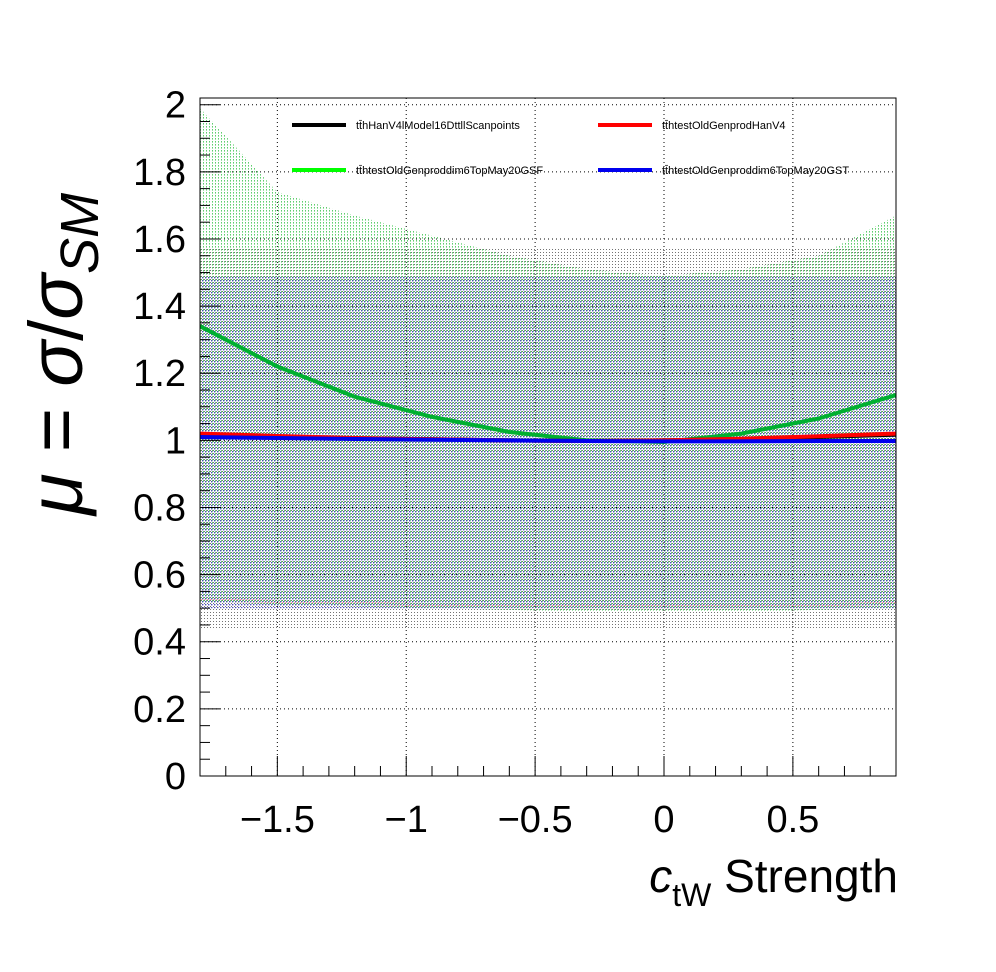 This screenshot has width=996, height=972. I want to click on x-tick-label: −0.5, so click(535, 820).